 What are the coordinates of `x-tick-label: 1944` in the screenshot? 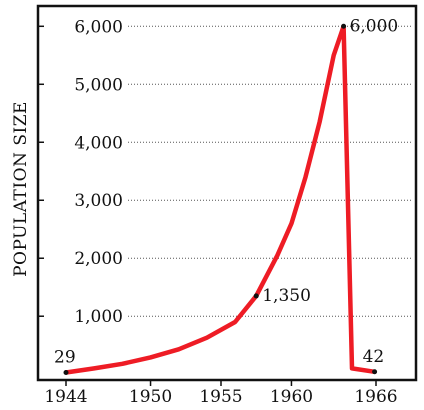 It's located at (65, 397).